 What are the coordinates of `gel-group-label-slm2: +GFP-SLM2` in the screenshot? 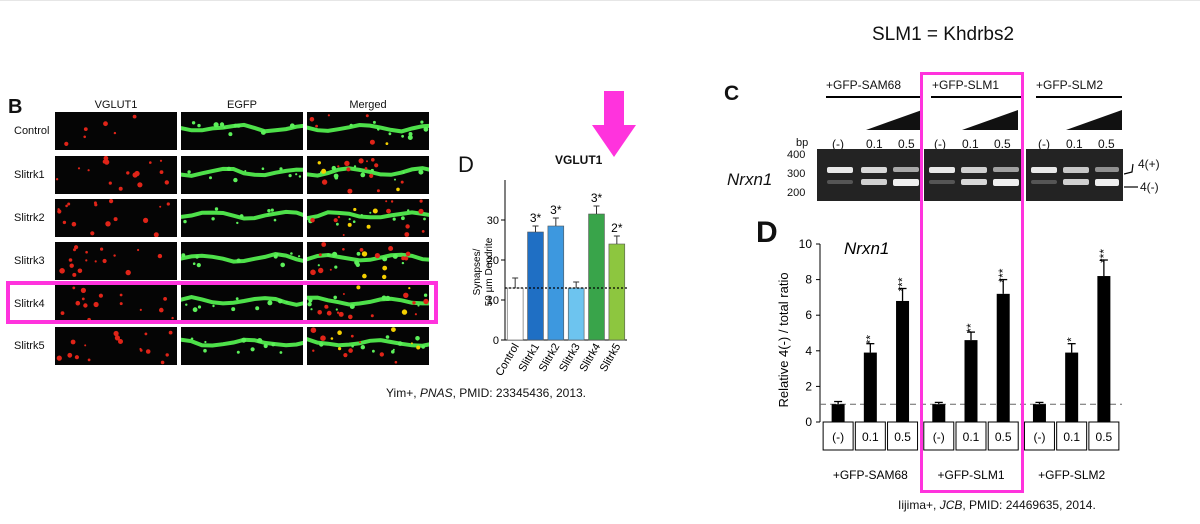 It's located at (1070, 85).